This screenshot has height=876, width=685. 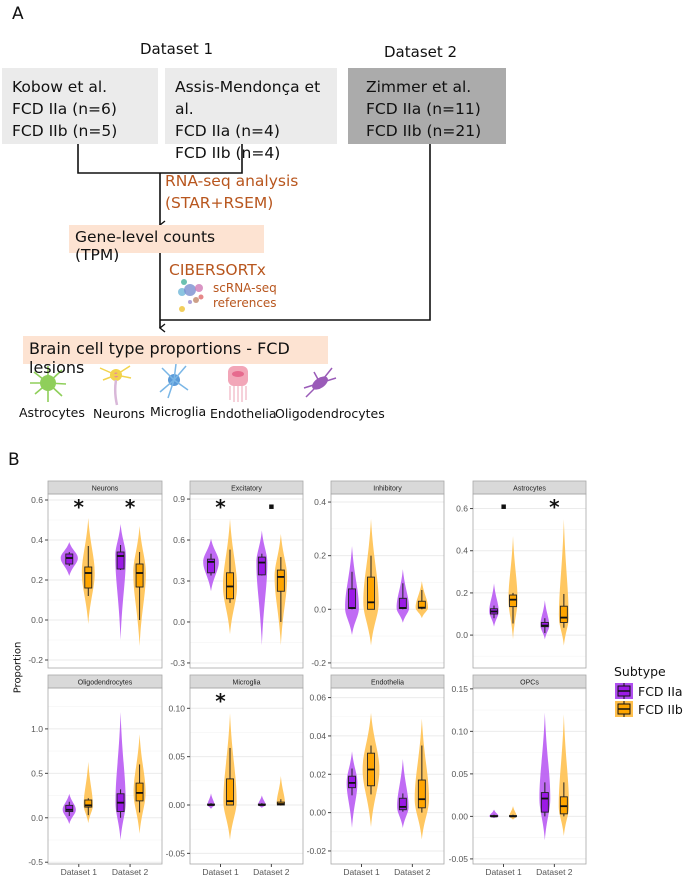 What do you see at coordinates (179, 581) in the screenshot?
I see `y-tick-label: 0.3` at bounding box center [179, 581].